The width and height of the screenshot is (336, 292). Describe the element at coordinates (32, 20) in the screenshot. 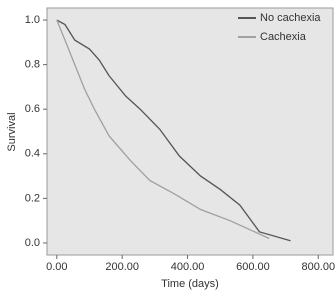

I see `y-tick-label: 1.0` at that location.